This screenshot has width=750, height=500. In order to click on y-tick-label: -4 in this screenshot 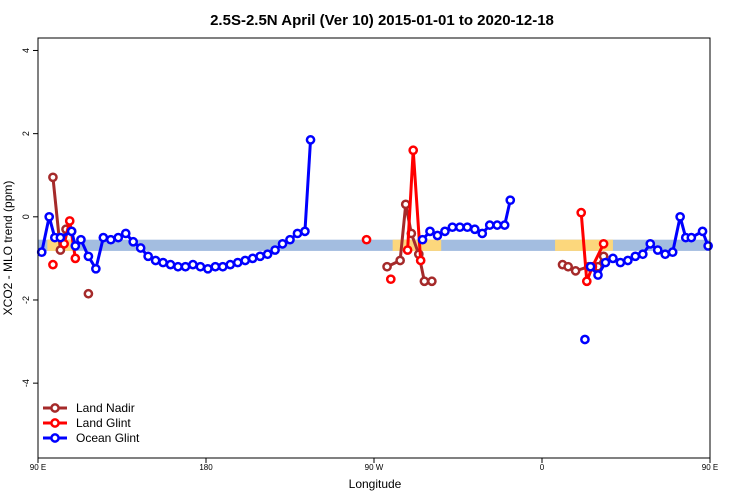, I will do `click(26, 383)`.